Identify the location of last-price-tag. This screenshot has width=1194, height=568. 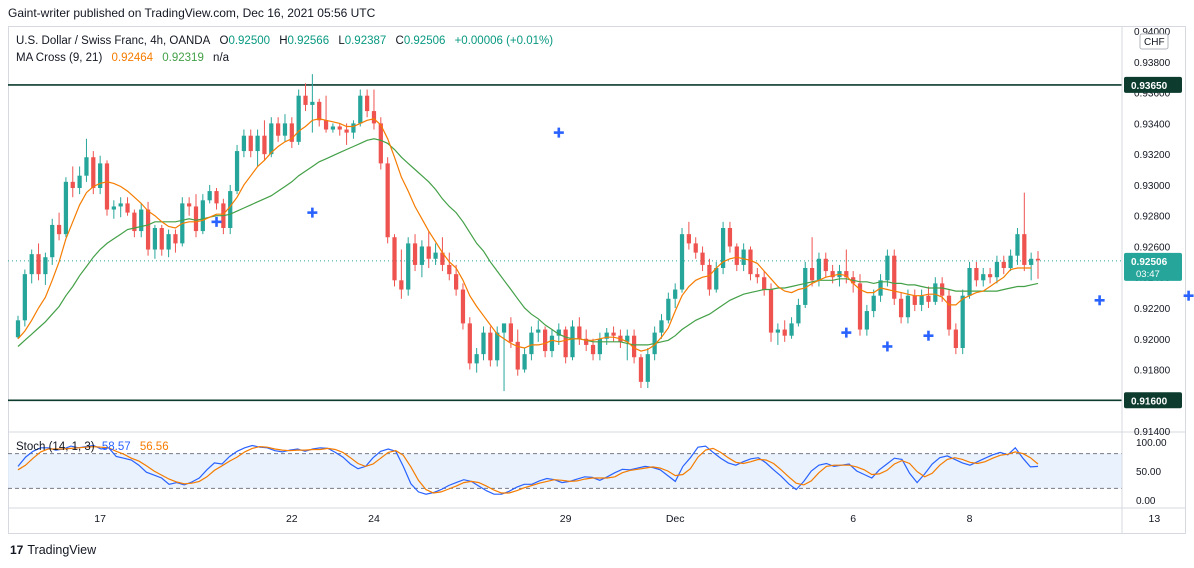
(1153, 266).